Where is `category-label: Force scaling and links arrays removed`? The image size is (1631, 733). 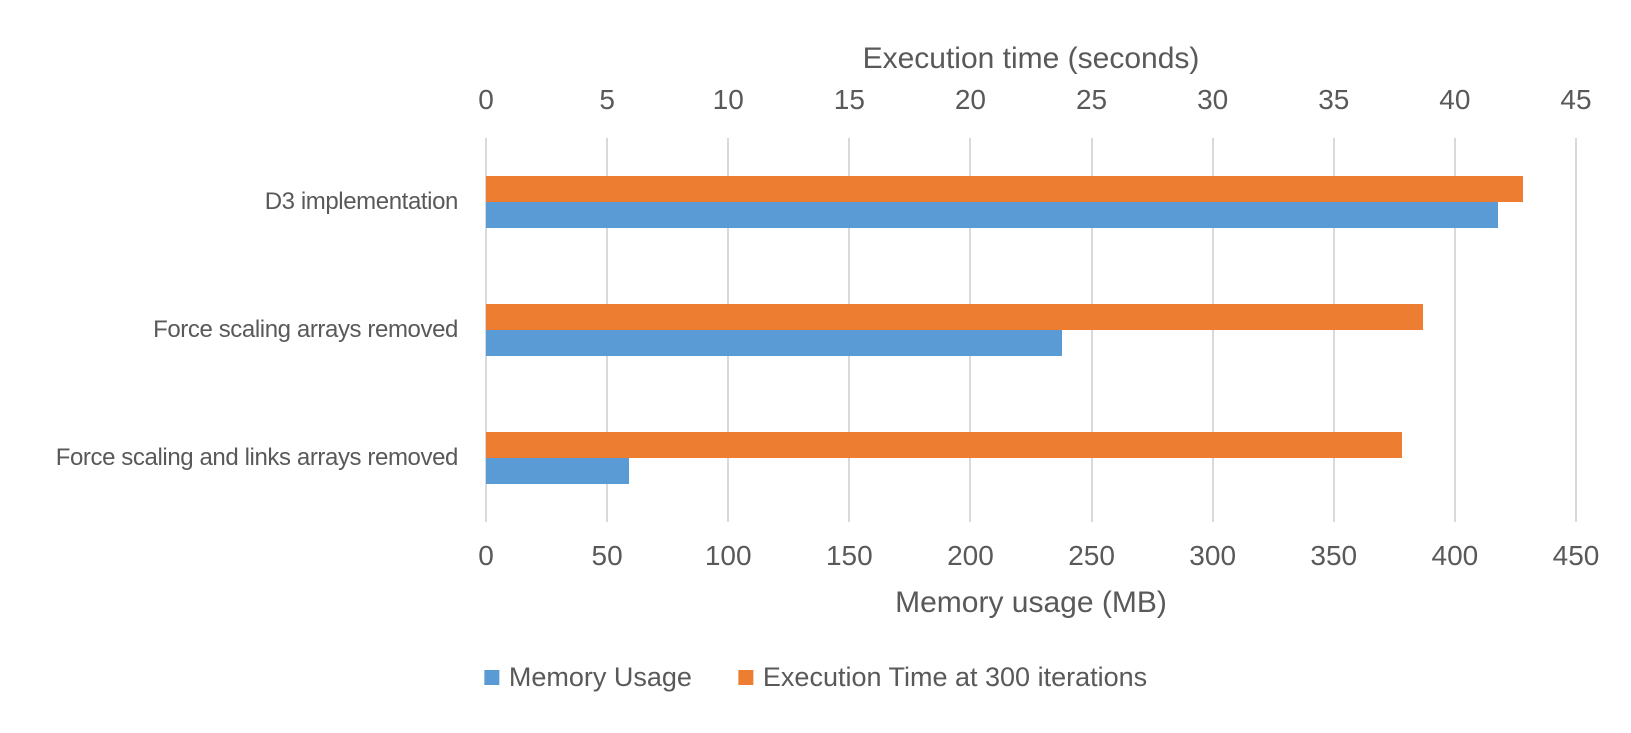 category-label: Force scaling and links arrays removed is located at coordinates (257, 457).